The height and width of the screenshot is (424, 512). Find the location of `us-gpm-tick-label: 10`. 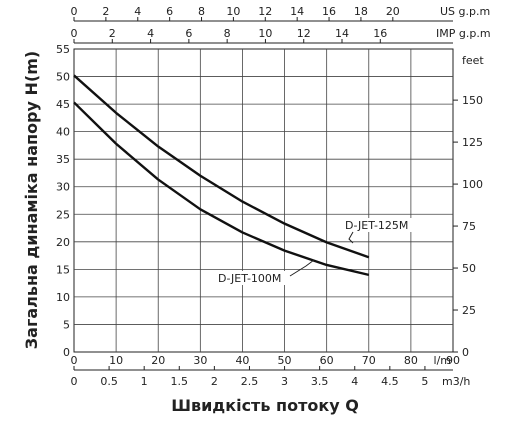

us-gpm-tick-label: 10 is located at coordinates (233, 11).